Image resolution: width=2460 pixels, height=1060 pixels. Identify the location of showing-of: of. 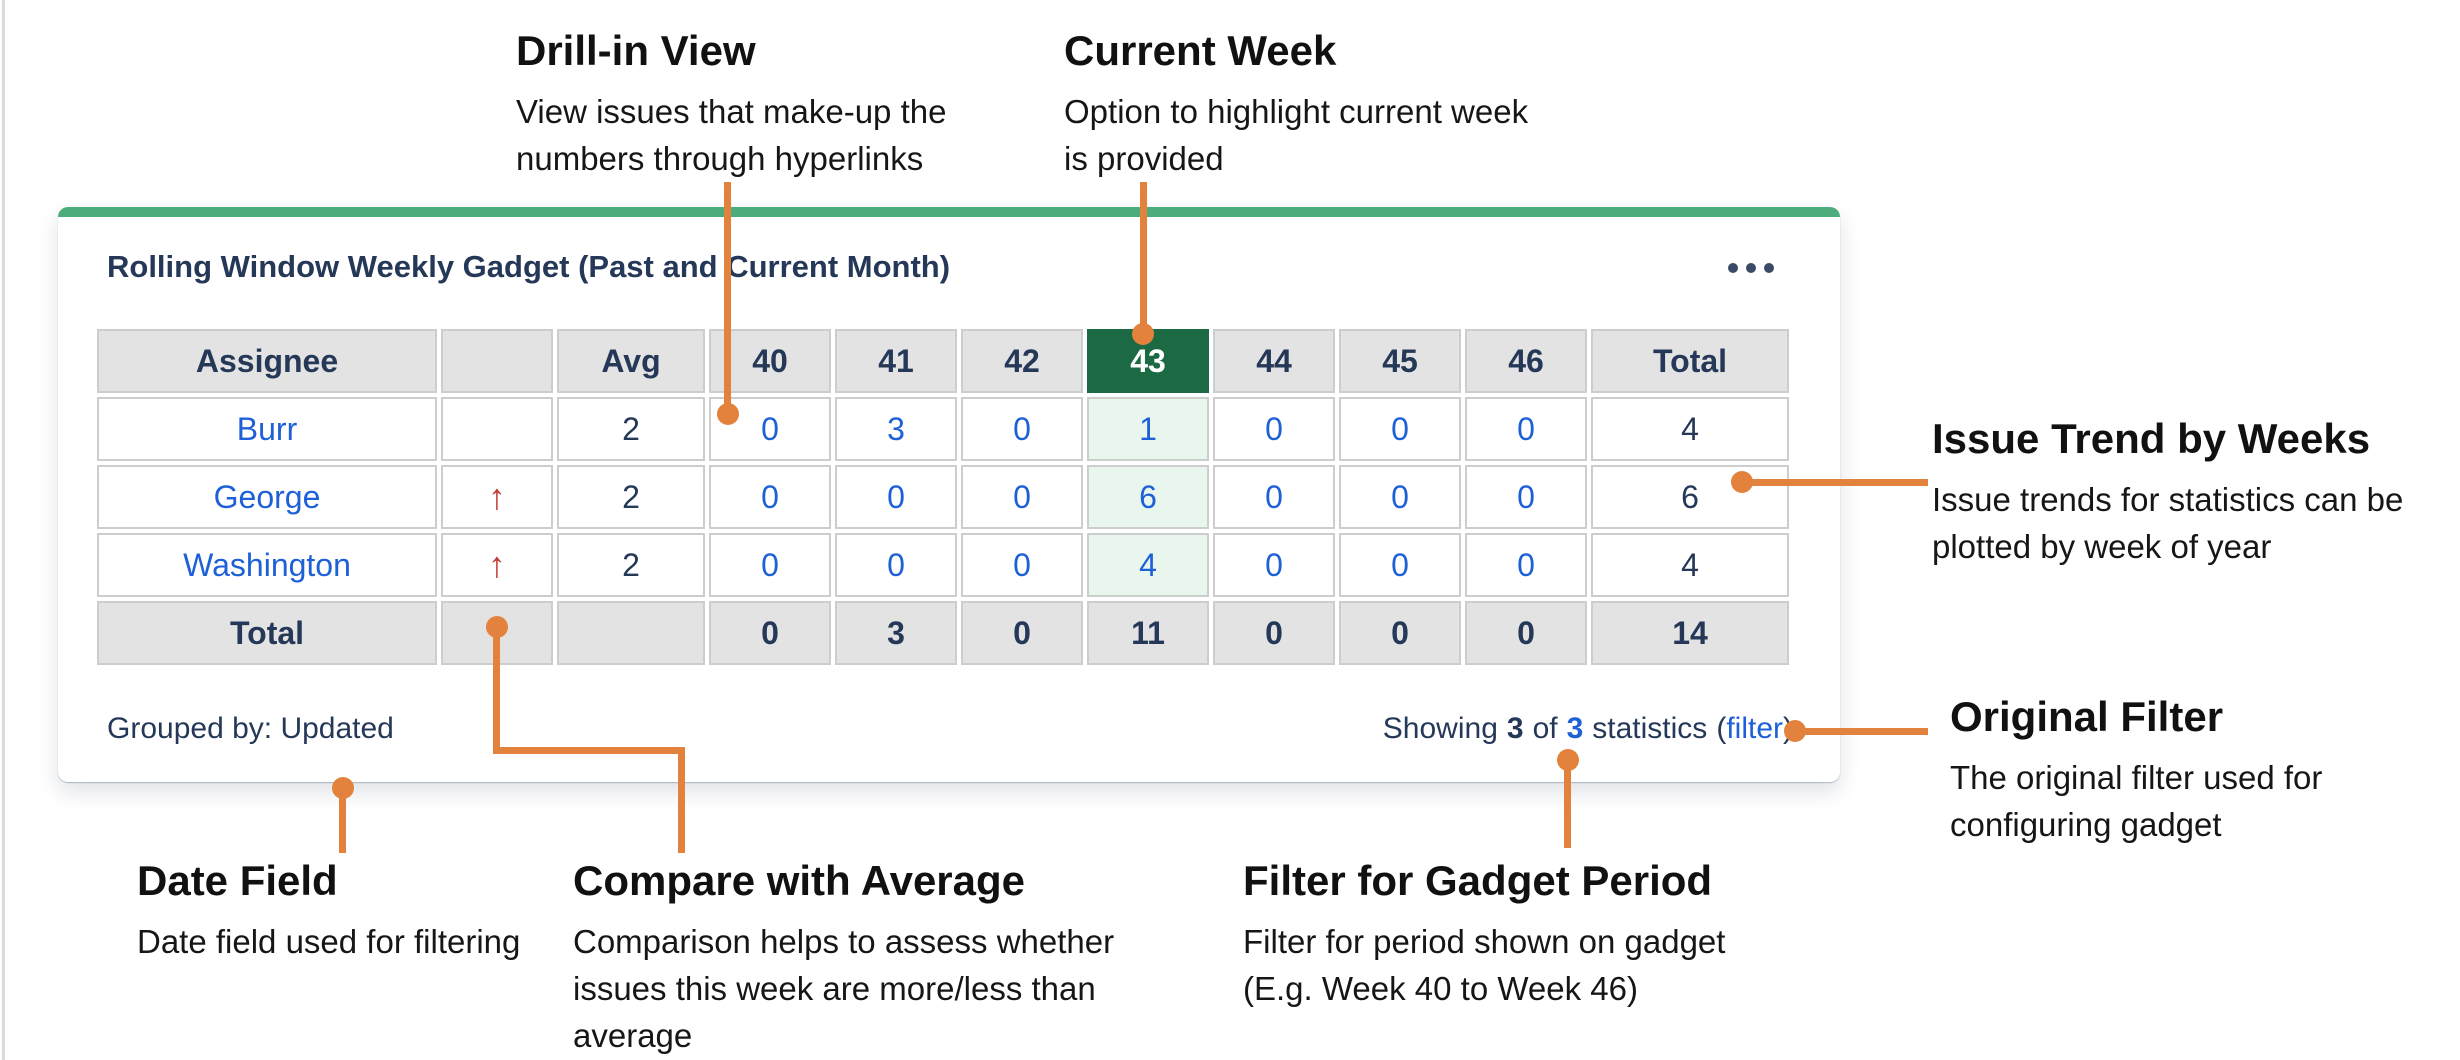
(1545, 728).